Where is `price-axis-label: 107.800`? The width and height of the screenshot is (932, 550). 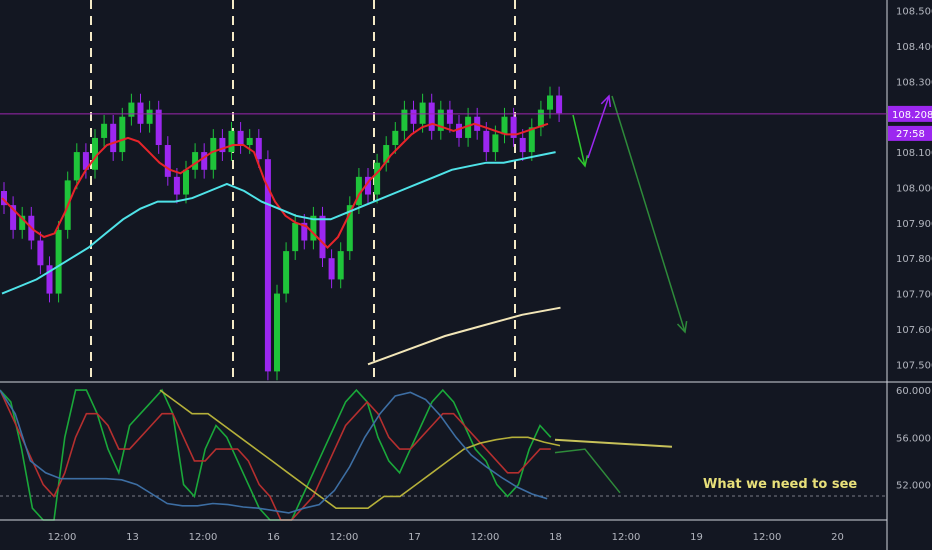 price-axis-label: 107.800 is located at coordinates (914, 259).